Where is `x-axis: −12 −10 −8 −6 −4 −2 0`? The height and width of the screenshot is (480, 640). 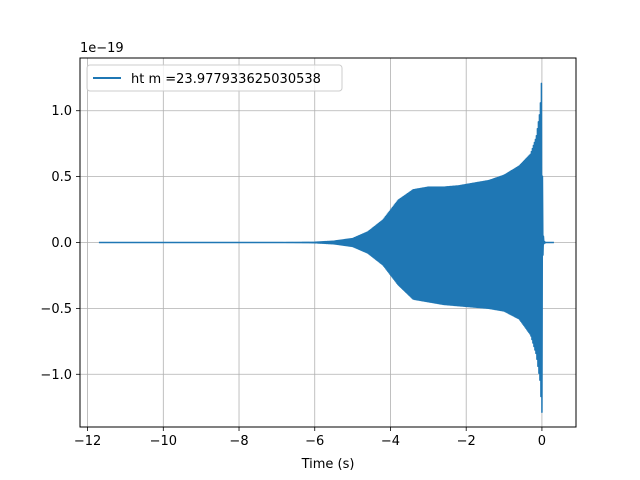 x-axis: −12 −10 −8 −6 −4 −2 0 is located at coordinates (310, 438).